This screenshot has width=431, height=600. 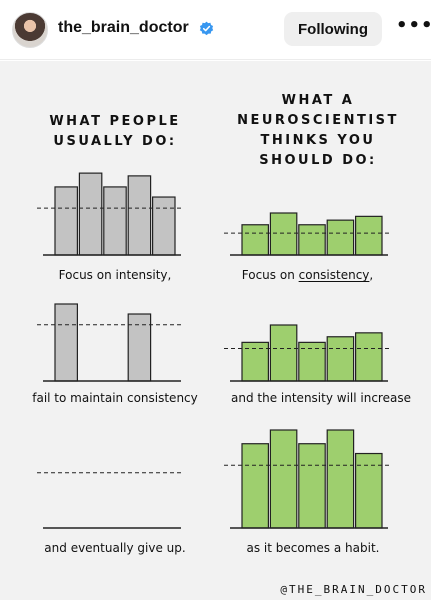 What do you see at coordinates (334, 275) in the screenshot?
I see `consistency-underlined: consistency` at bounding box center [334, 275].